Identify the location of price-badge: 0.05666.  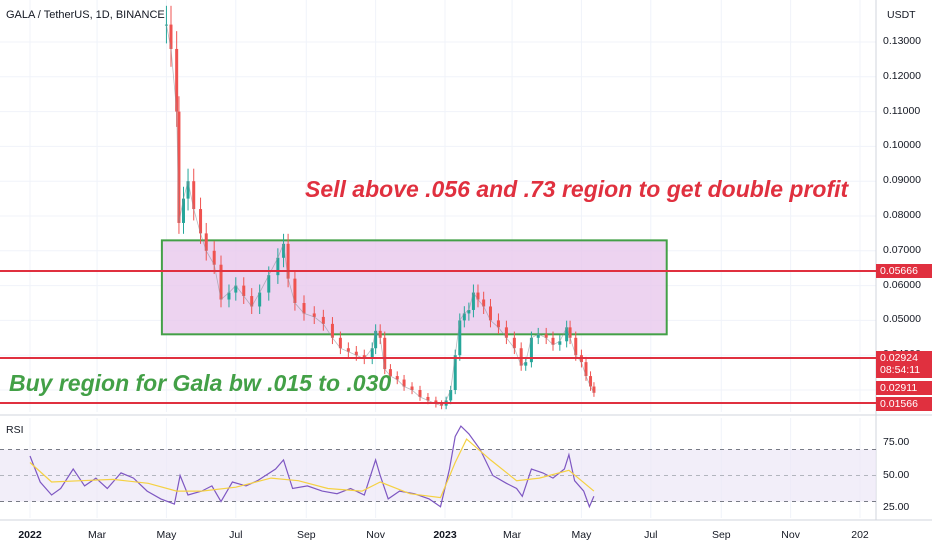
(904, 271).